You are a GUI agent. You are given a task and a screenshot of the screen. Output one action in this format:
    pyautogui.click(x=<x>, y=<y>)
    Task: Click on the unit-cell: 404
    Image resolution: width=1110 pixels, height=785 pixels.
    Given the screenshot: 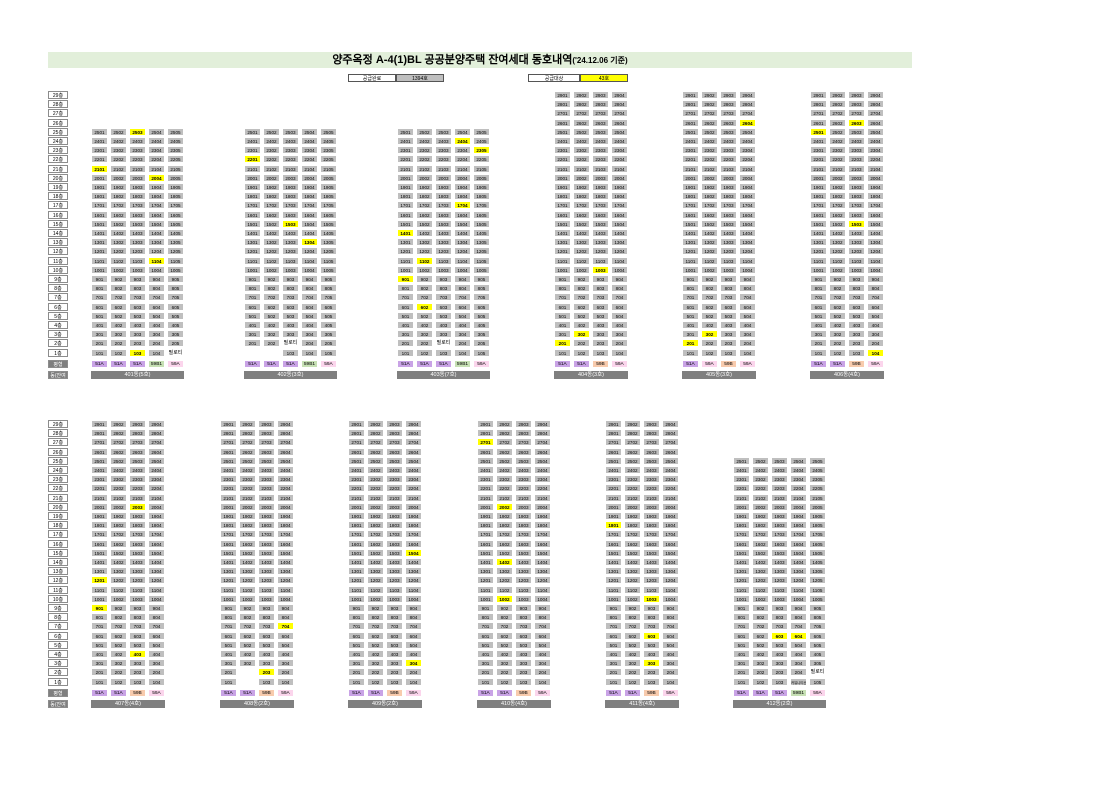 What is the action you would take?
    pyautogui.click(x=285, y=654)
    